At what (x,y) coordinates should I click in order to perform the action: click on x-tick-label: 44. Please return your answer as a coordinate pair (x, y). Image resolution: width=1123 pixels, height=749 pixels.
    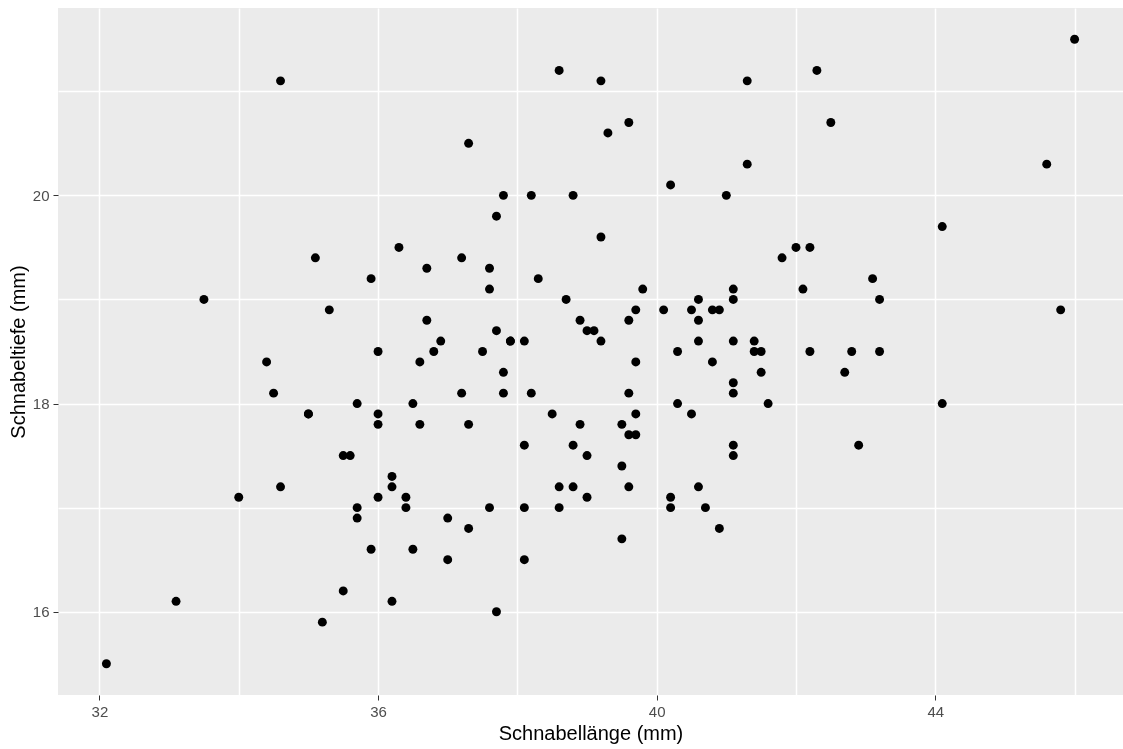
    Looking at the image, I should click on (936, 711).